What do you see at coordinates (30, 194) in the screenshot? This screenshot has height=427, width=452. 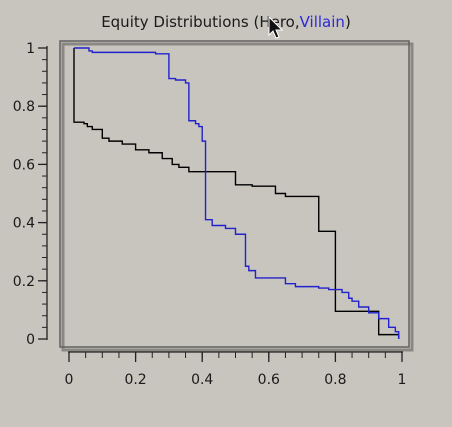 I see `y-axis: 0 0.2 0.4 0.6 0.8 1` at bounding box center [30, 194].